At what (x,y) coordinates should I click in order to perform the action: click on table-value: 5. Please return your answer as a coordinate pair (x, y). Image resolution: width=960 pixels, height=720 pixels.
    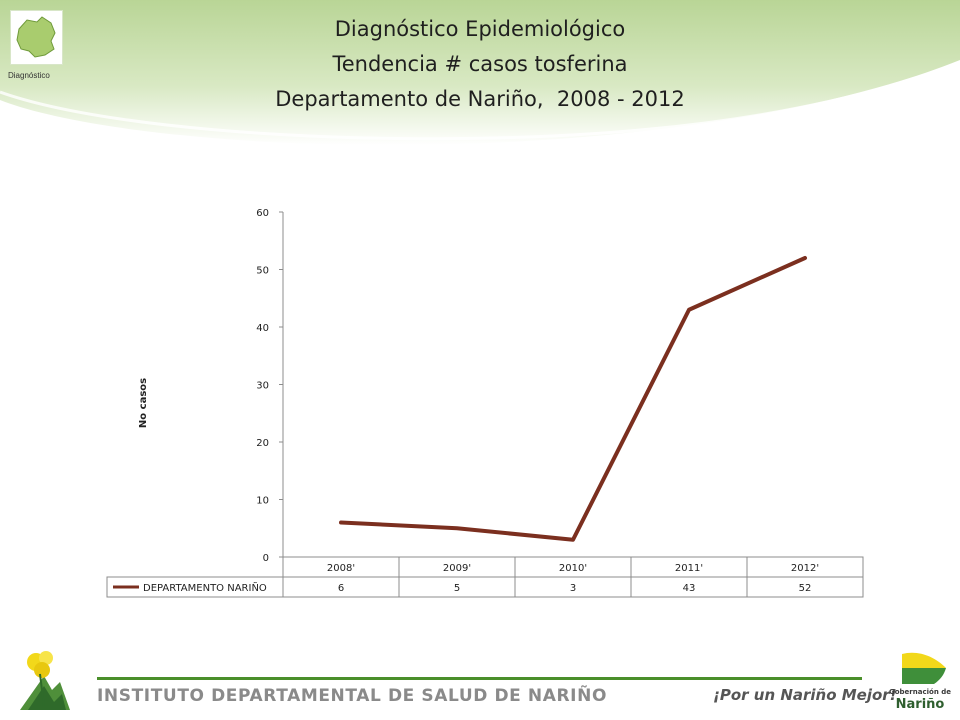
    Looking at the image, I should click on (457, 588).